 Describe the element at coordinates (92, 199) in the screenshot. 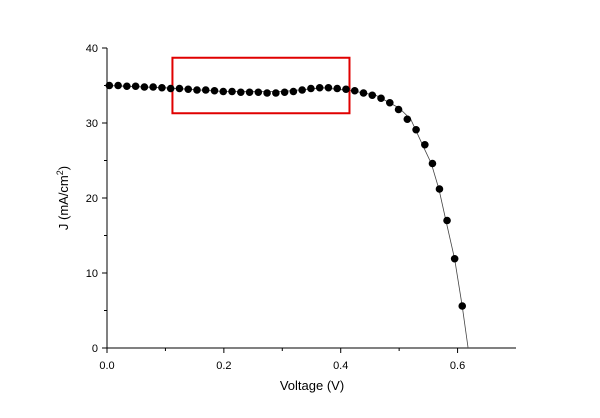

I see `y-tick-label: 20` at that location.